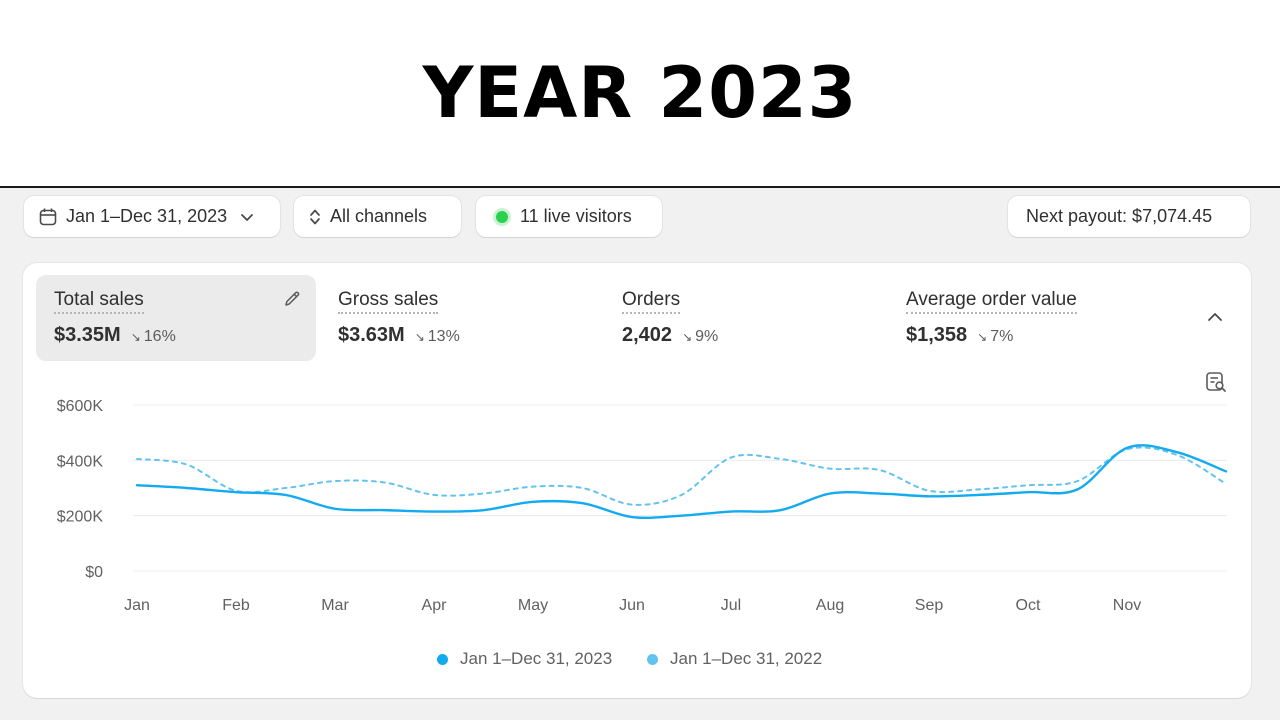 Image resolution: width=1280 pixels, height=720 pixels. I want to click on metric-gross-sales: Gross sales $3.63M ↘ 13%, so click(460, 318).